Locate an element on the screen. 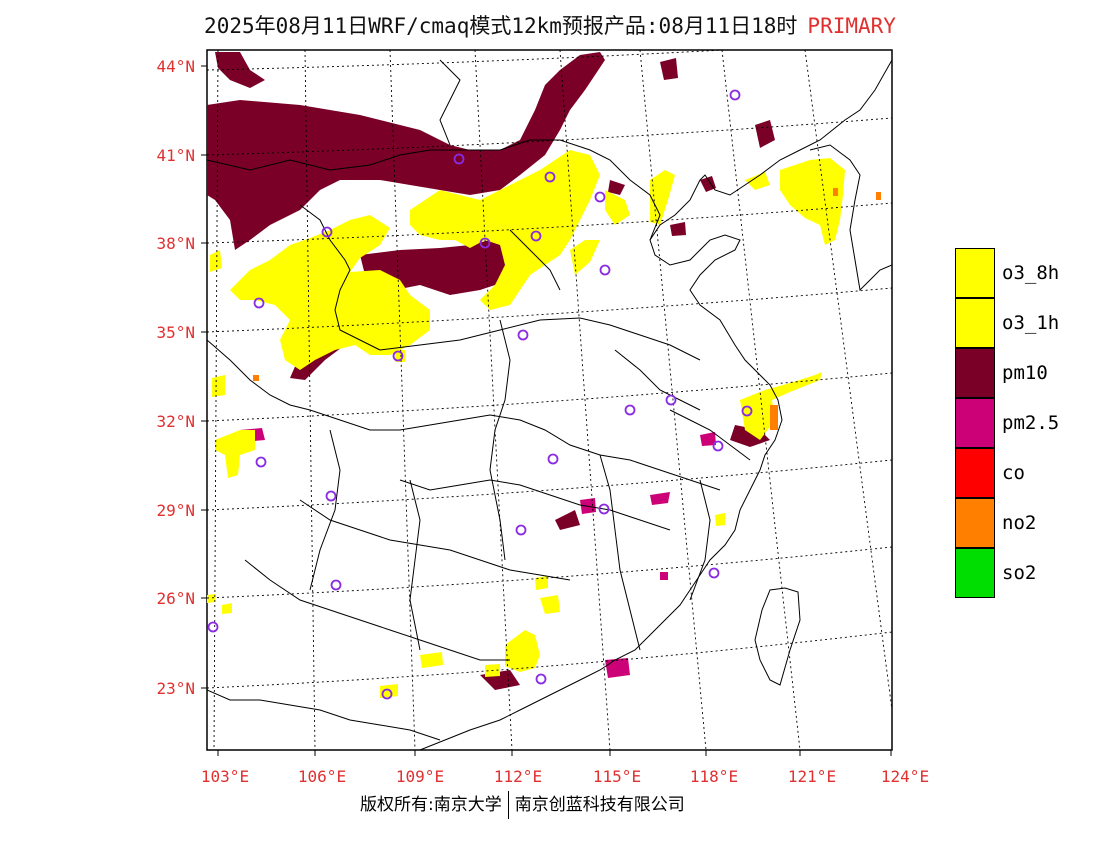  legend-label: pm10 is located at coordinates (1025, 373).